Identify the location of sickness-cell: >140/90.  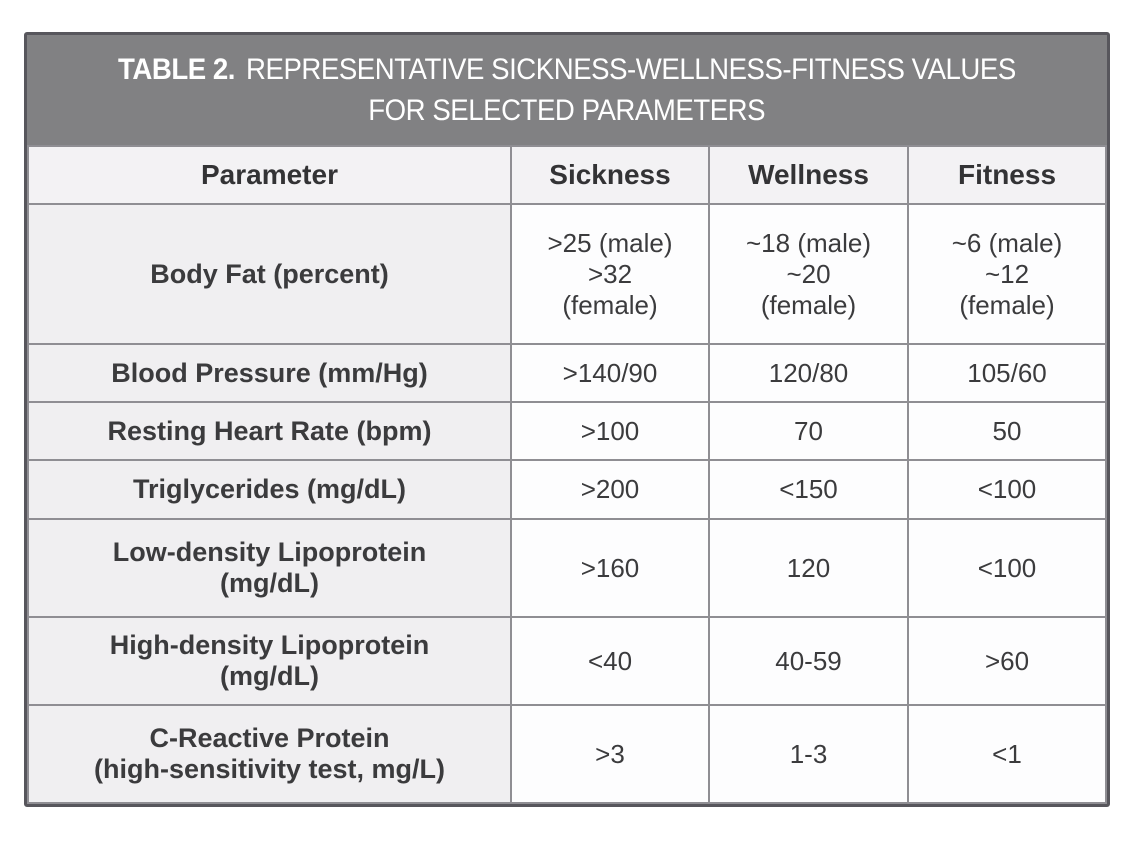
(610, 373).